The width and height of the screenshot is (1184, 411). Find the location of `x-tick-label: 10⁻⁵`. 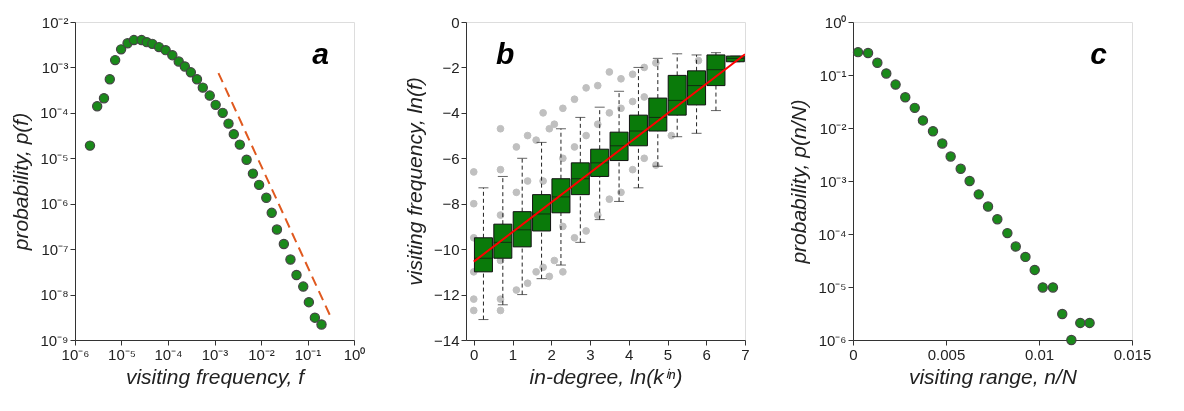

x-tick-label: 10⁻⁵ is located at coordinates (122, 354).